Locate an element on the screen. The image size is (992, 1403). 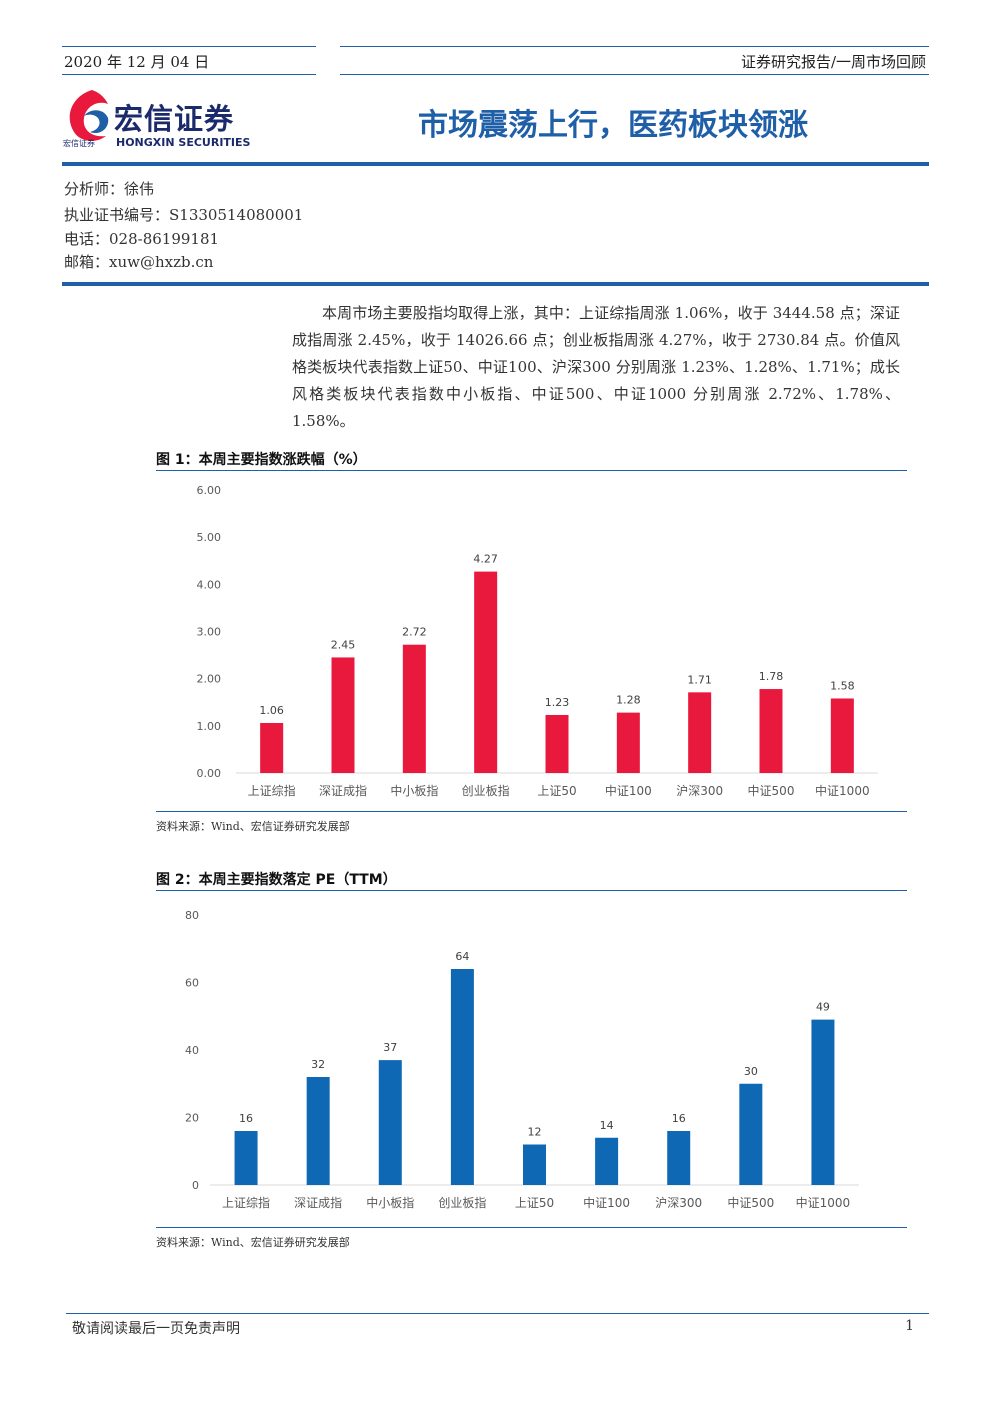
figure1-top-rule is located at coordinates (531, 470).